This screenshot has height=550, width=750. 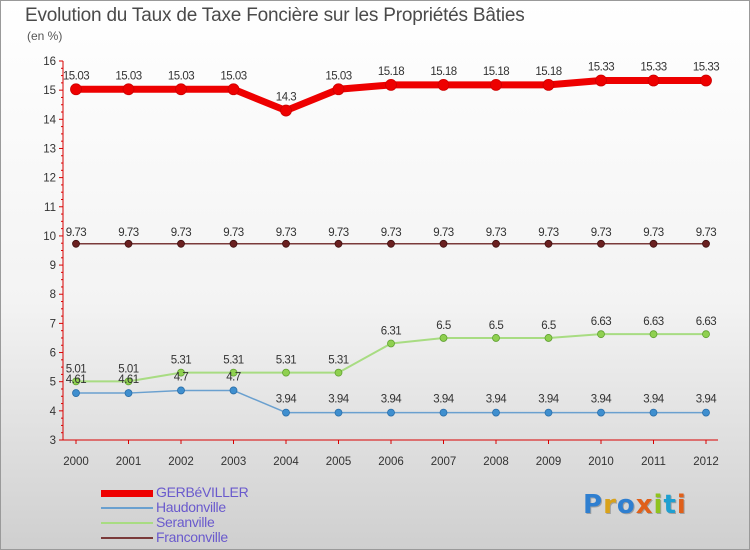 What do you see at coordinates (593, 505) in the screenshot?
I see `logo-letter: P` at bounding box center [593, 505].